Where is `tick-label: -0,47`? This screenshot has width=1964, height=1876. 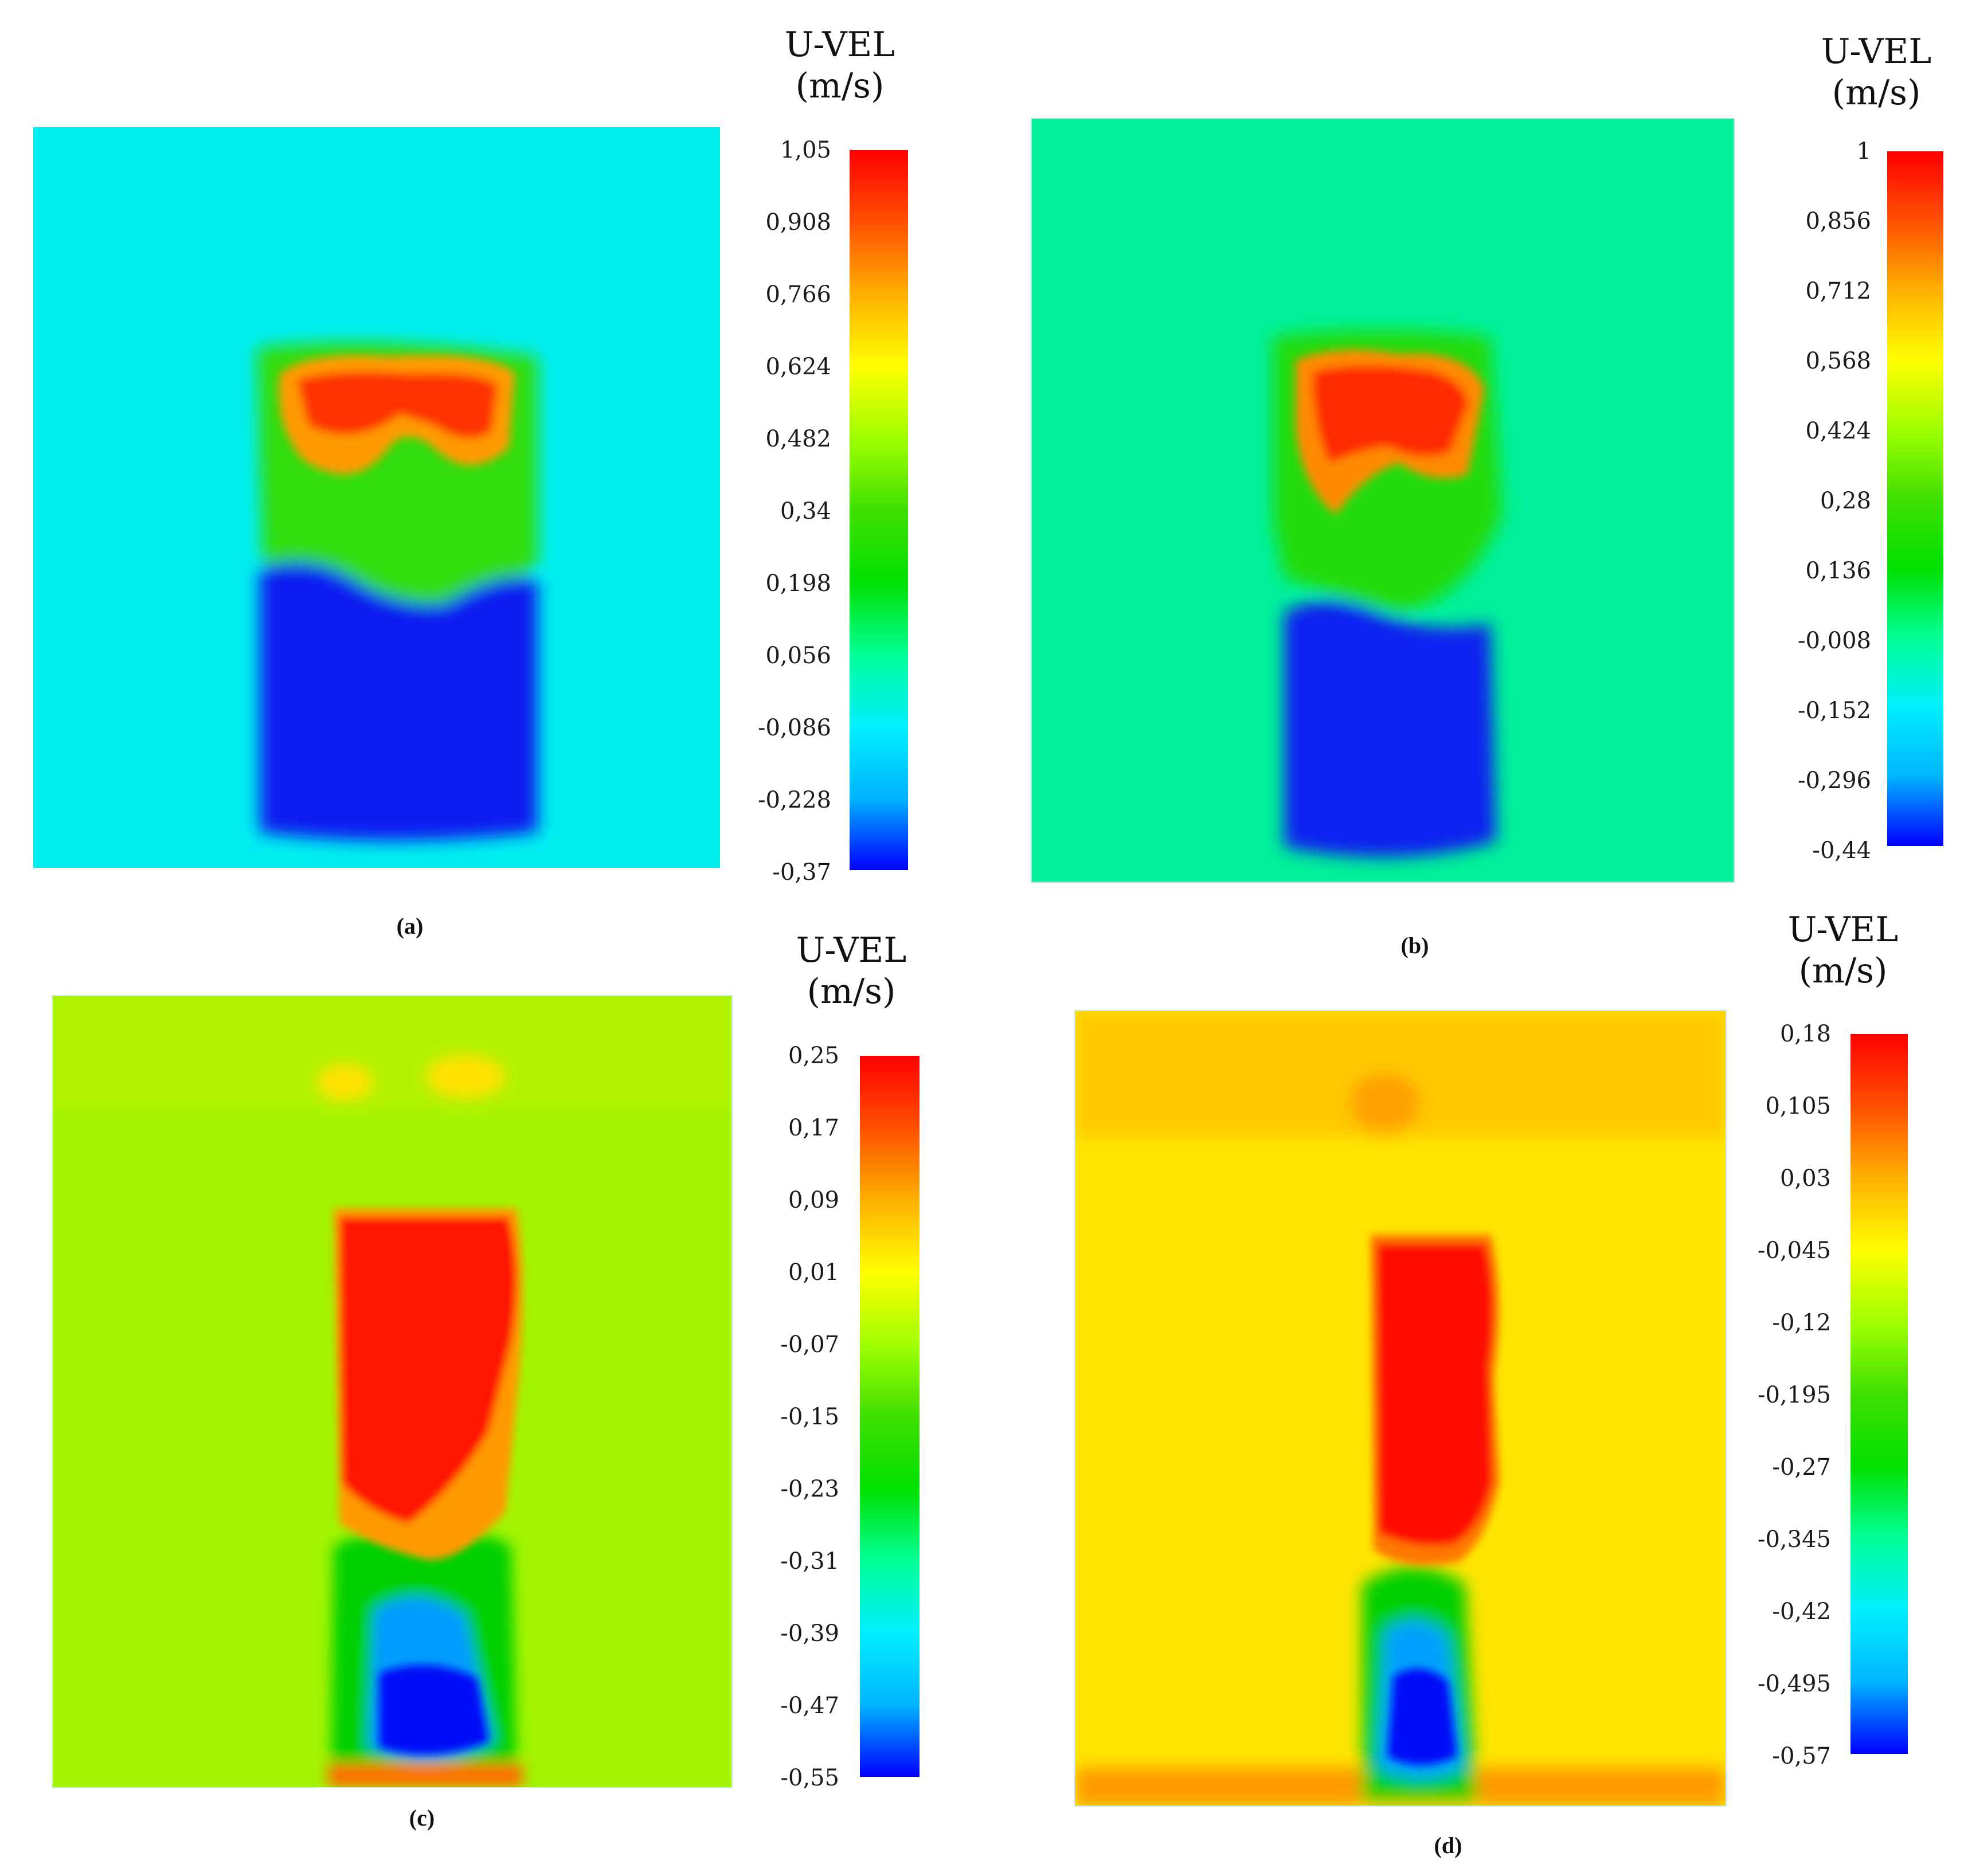 tick-label: -0,47 is located at coordinates (809, 1706).